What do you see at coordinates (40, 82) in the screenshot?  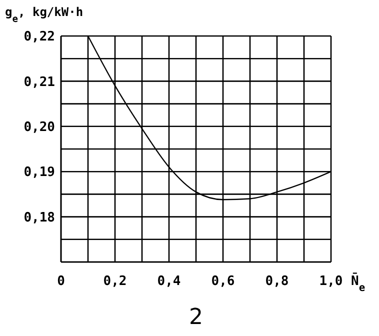 I see `y-tick-label: 0,21` at bounding box center [40, 82].